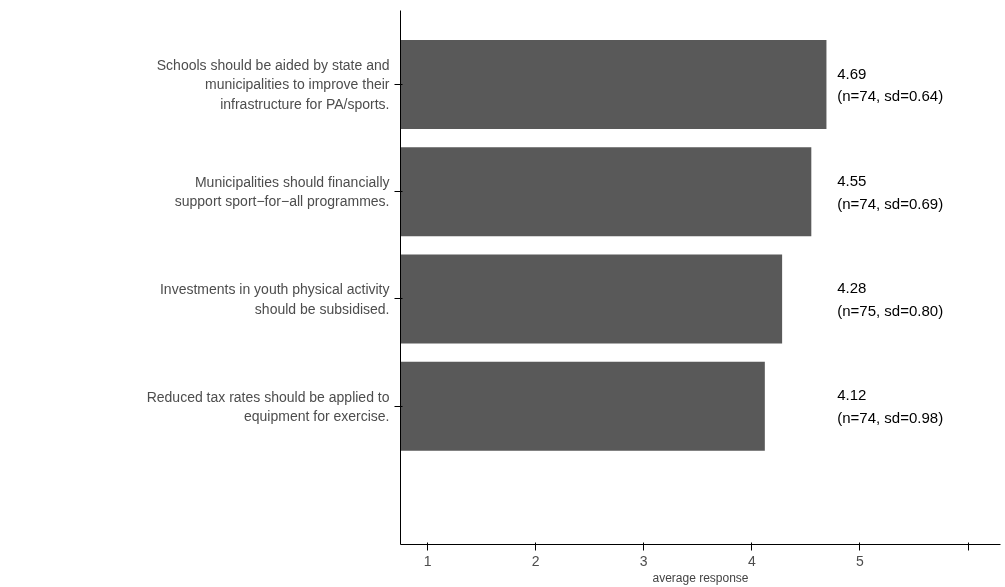 The width and height of the screenshot is (1005, 587). I want to click on x-tick-label: 1, so click(427, 560).